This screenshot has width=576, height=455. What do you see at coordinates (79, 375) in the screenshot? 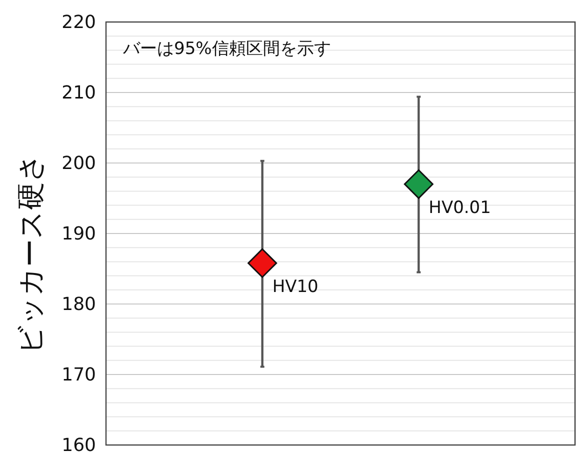
I see `y-tick-label: 170` at bounding box center [79, 375].